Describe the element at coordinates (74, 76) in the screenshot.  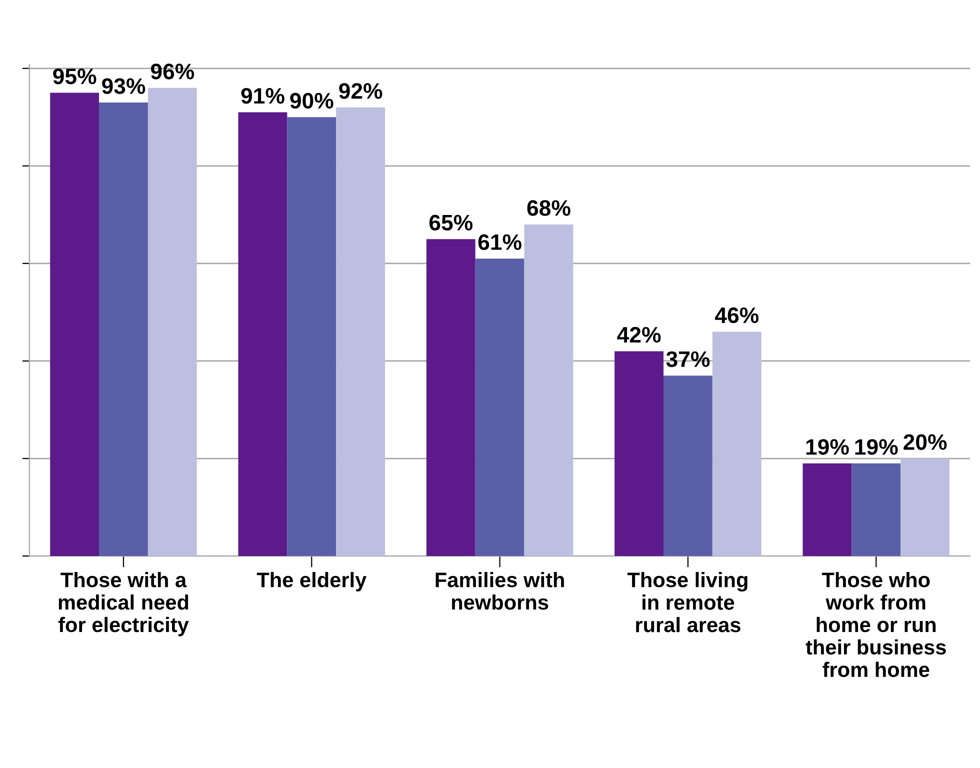
I see `data-label: 95%` at that location.